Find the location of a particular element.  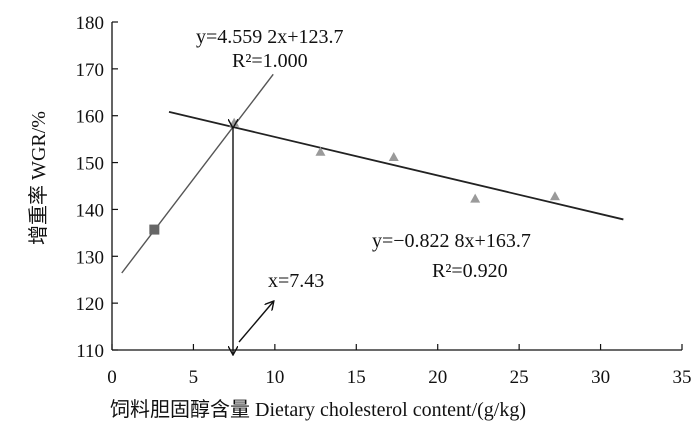

x-tick-label: 10 is located at coordinates (274, 377).